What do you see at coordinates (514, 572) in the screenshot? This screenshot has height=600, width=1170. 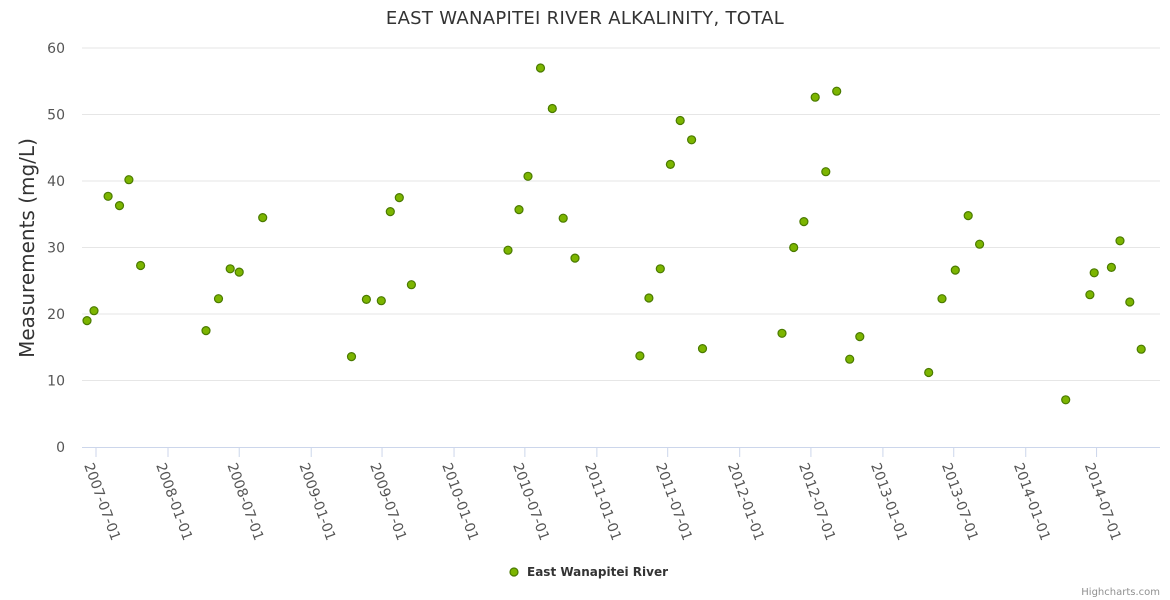 I see `legend-marker` at bounding box center [514, 572].